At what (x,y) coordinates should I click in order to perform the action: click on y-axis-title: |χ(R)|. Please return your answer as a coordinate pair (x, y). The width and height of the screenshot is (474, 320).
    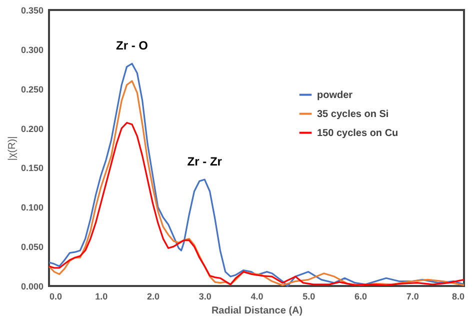
    Looking at the image, I should click on (12, 148).